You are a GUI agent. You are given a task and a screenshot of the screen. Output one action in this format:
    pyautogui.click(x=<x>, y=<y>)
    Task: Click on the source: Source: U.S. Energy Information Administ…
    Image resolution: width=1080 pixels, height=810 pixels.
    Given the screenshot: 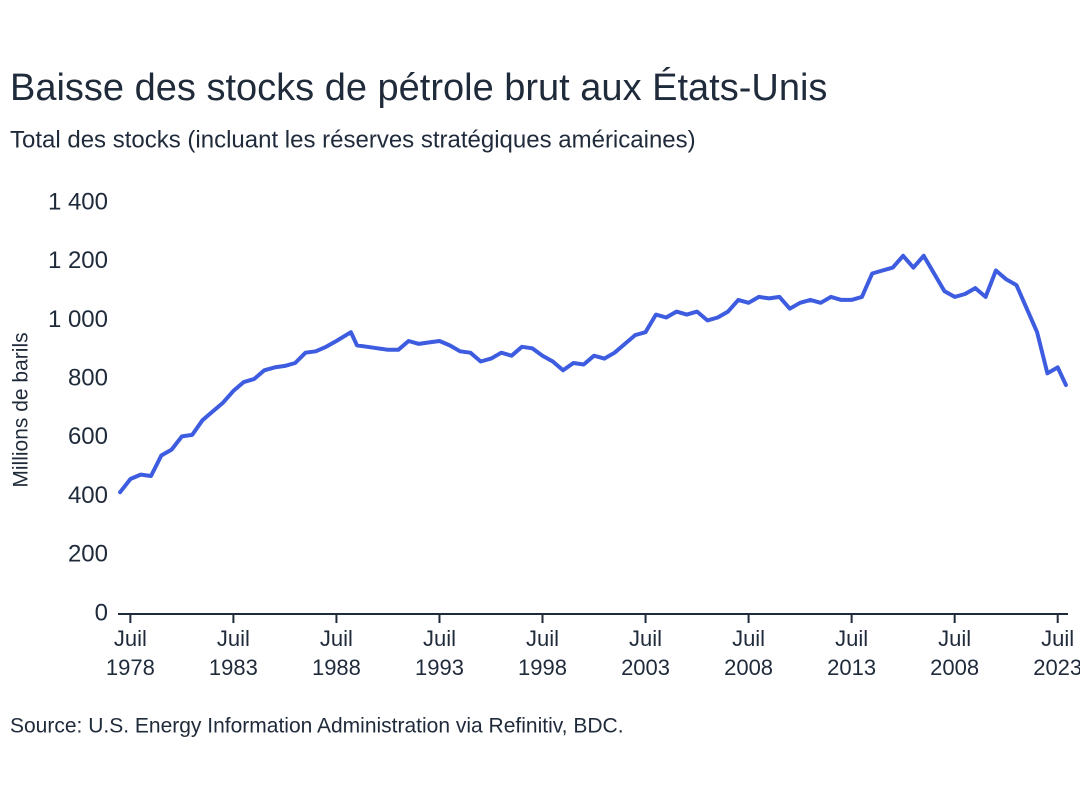 What is the action you would take?
    pyautogui.click(x=317, y=726)
    